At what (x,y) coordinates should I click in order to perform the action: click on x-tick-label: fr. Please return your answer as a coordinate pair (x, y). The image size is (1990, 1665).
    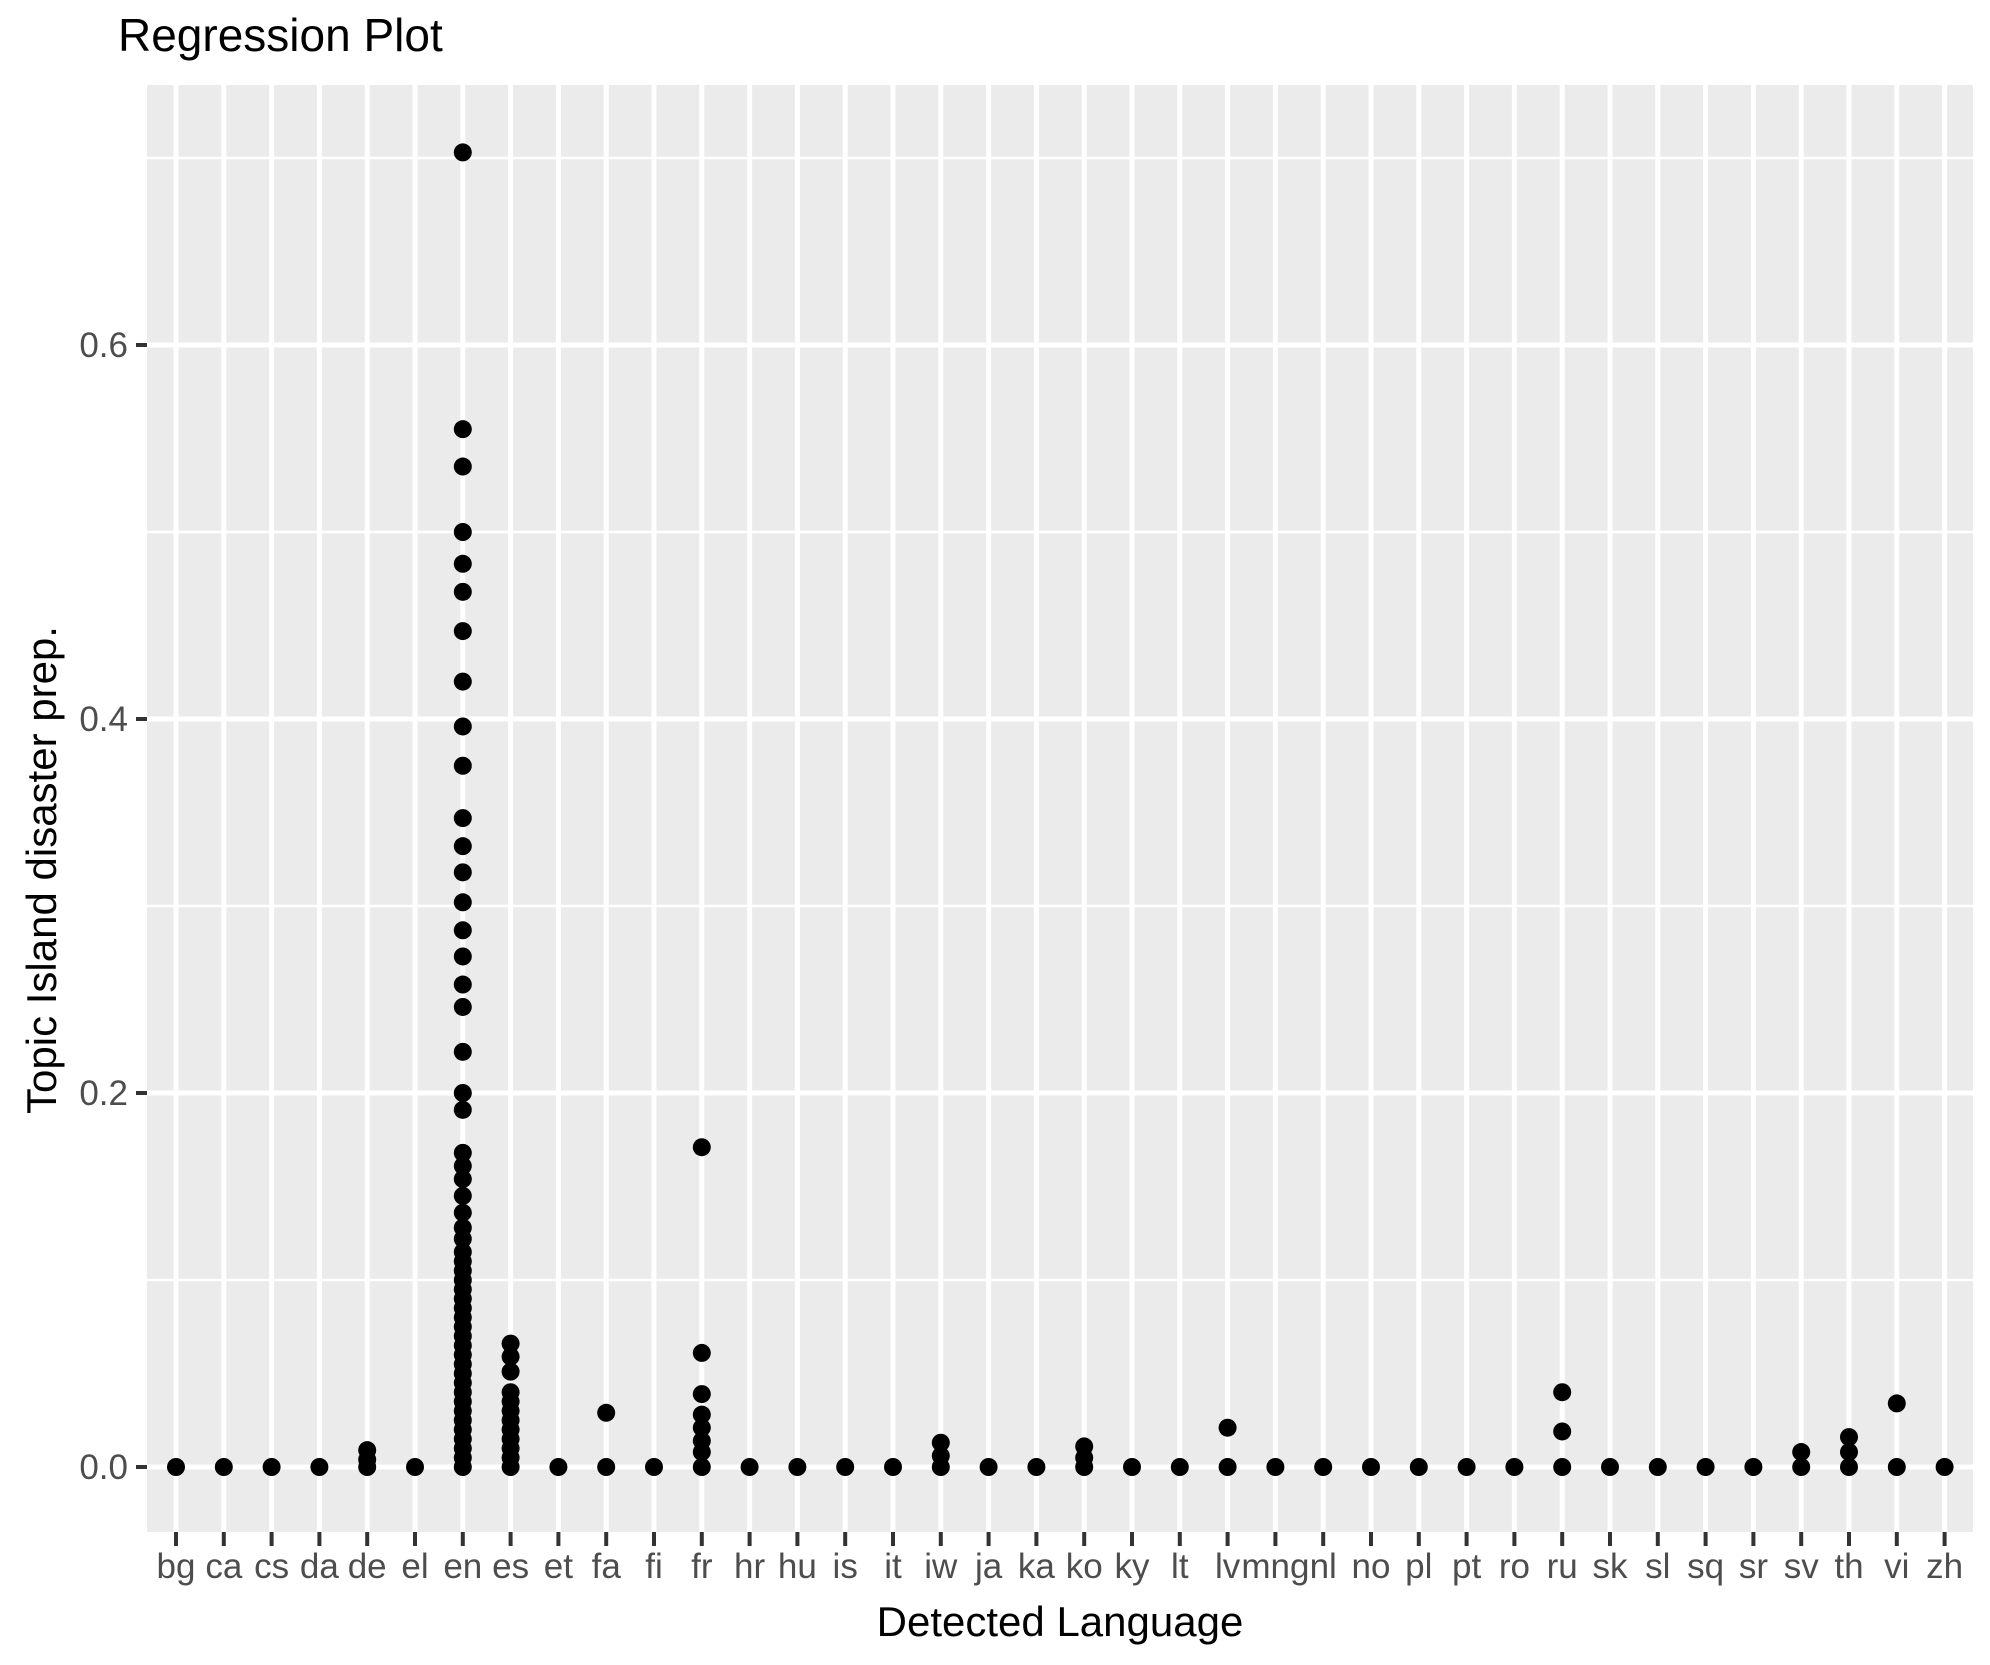
    Looking at the image, I should click on (702, 1566).